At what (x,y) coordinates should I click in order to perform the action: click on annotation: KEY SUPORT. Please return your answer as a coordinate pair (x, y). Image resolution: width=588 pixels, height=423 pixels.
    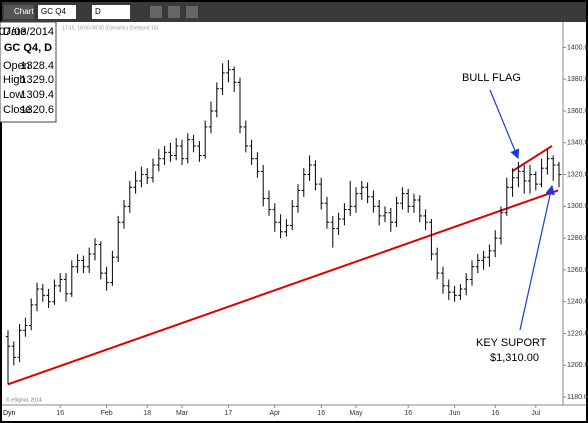
    Looking at the image, I should click on (511, 343).